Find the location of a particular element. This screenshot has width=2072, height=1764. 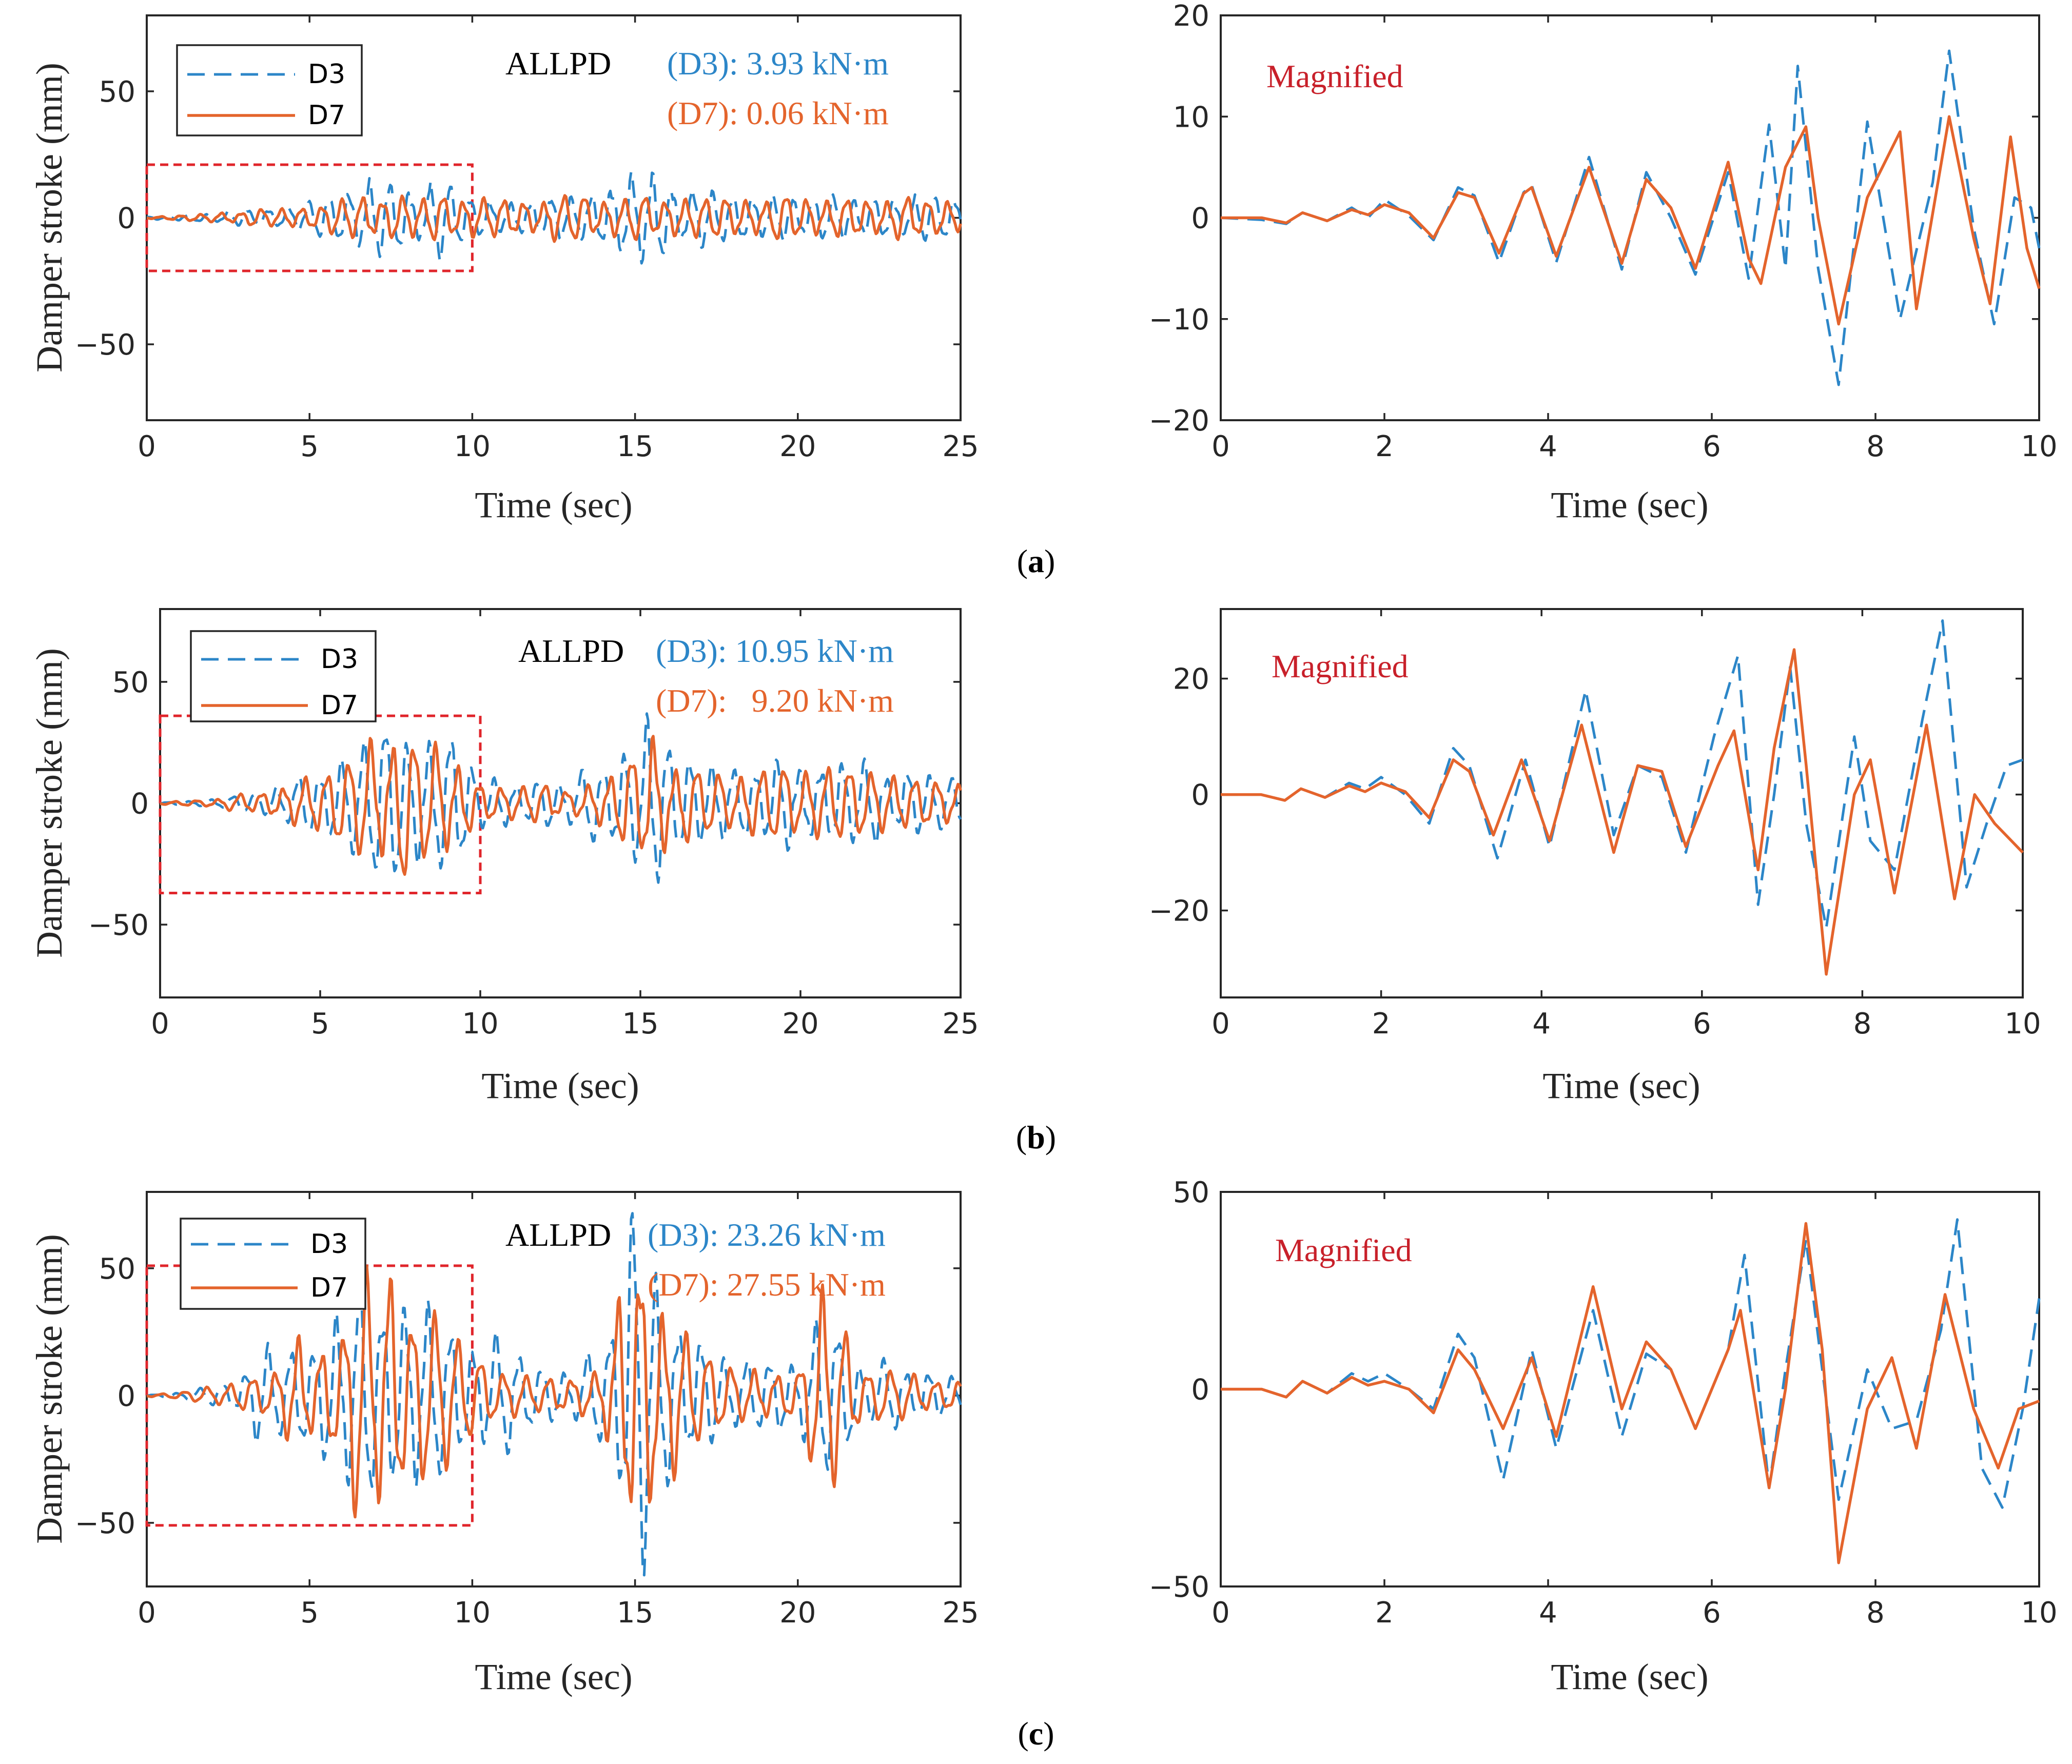

allpd-d3-value: (D3): 3.93 kN·m is located at coordinates (778, 63).